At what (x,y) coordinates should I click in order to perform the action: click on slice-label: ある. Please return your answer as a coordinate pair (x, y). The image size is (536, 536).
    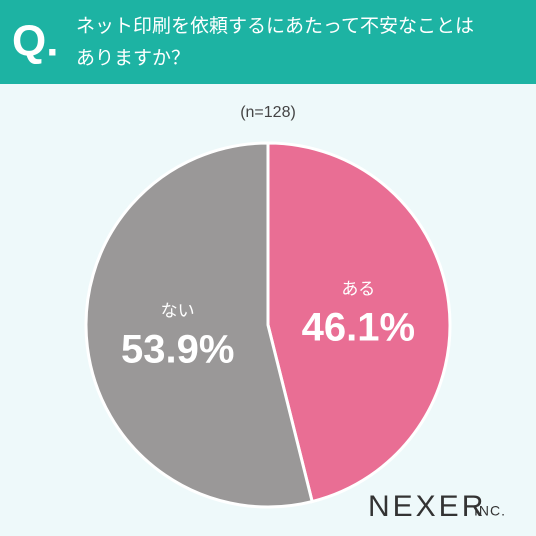
    Looking at the image, I should click on (358, 288).